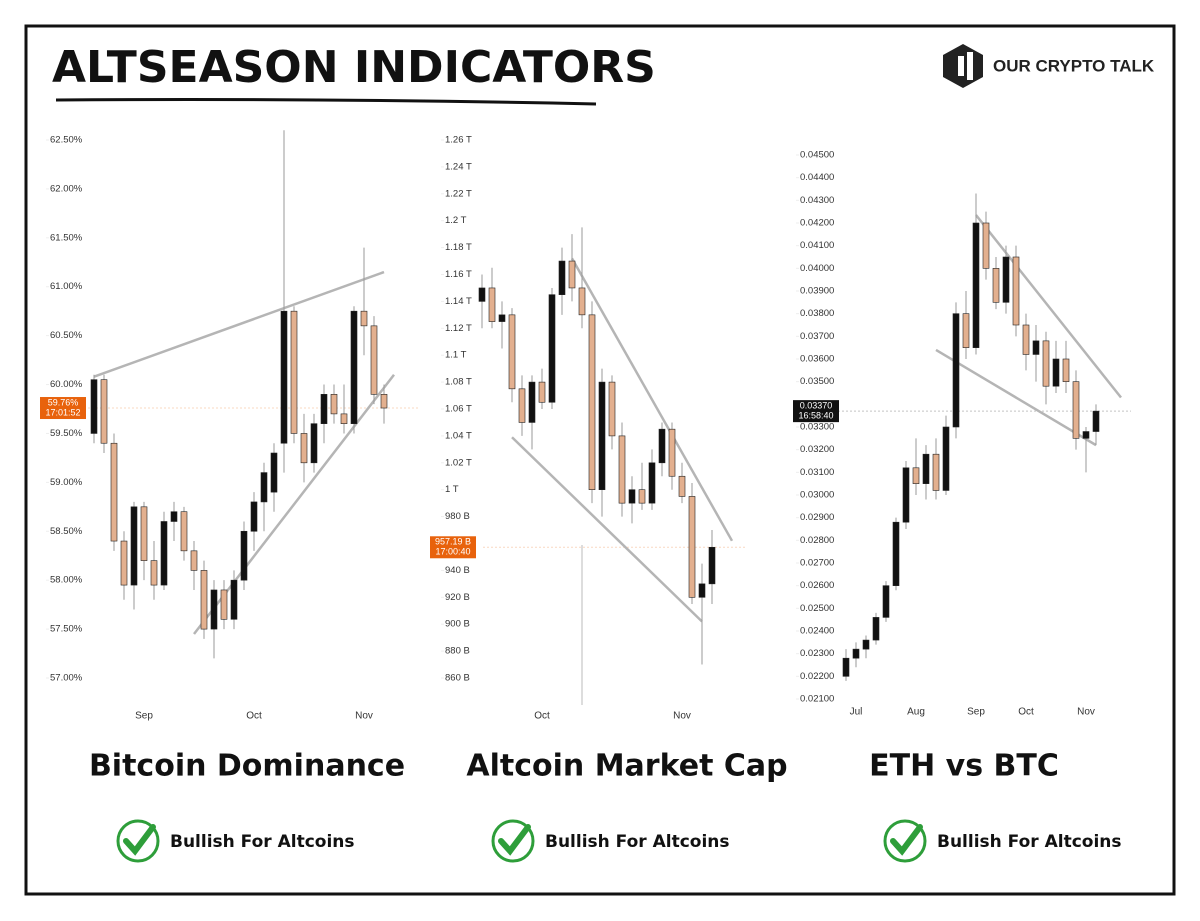 The image size is (1200, 921). Describe the element at coordinates (458, 140) in the screenshot. I see `y-tick-label: 1.26 T` at that location.